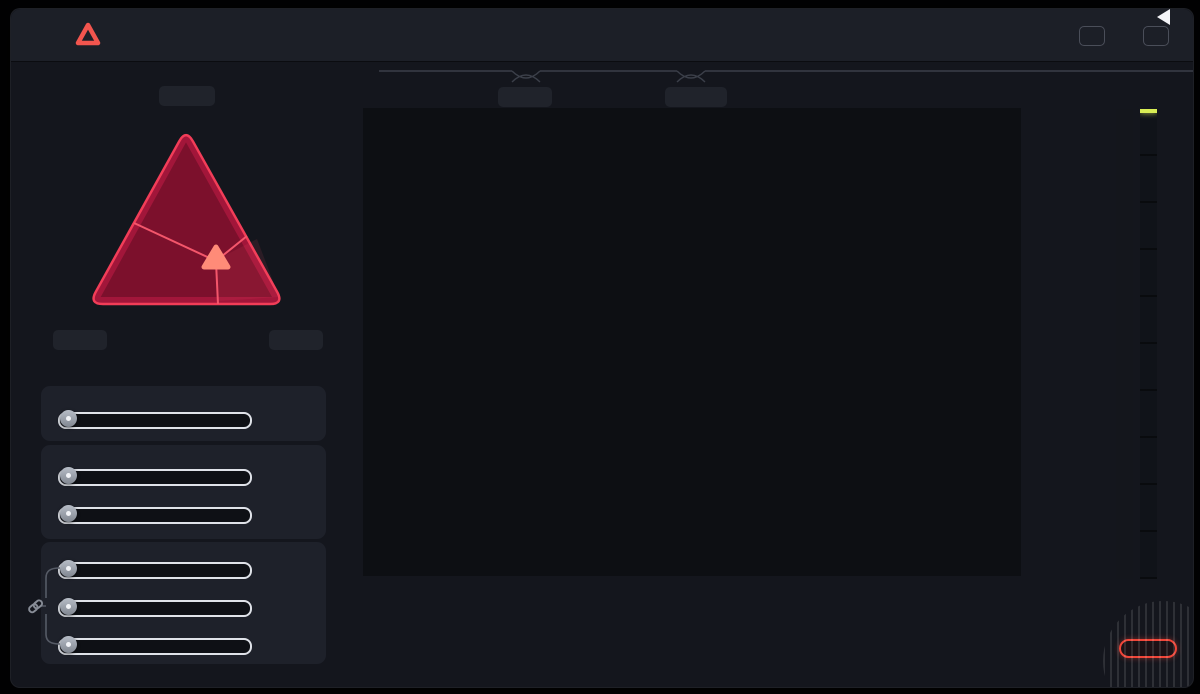  What do you see at coordinates (155, 607) in the screenshot?
I see `mid-shift-track` at bounding box center [155, 607].